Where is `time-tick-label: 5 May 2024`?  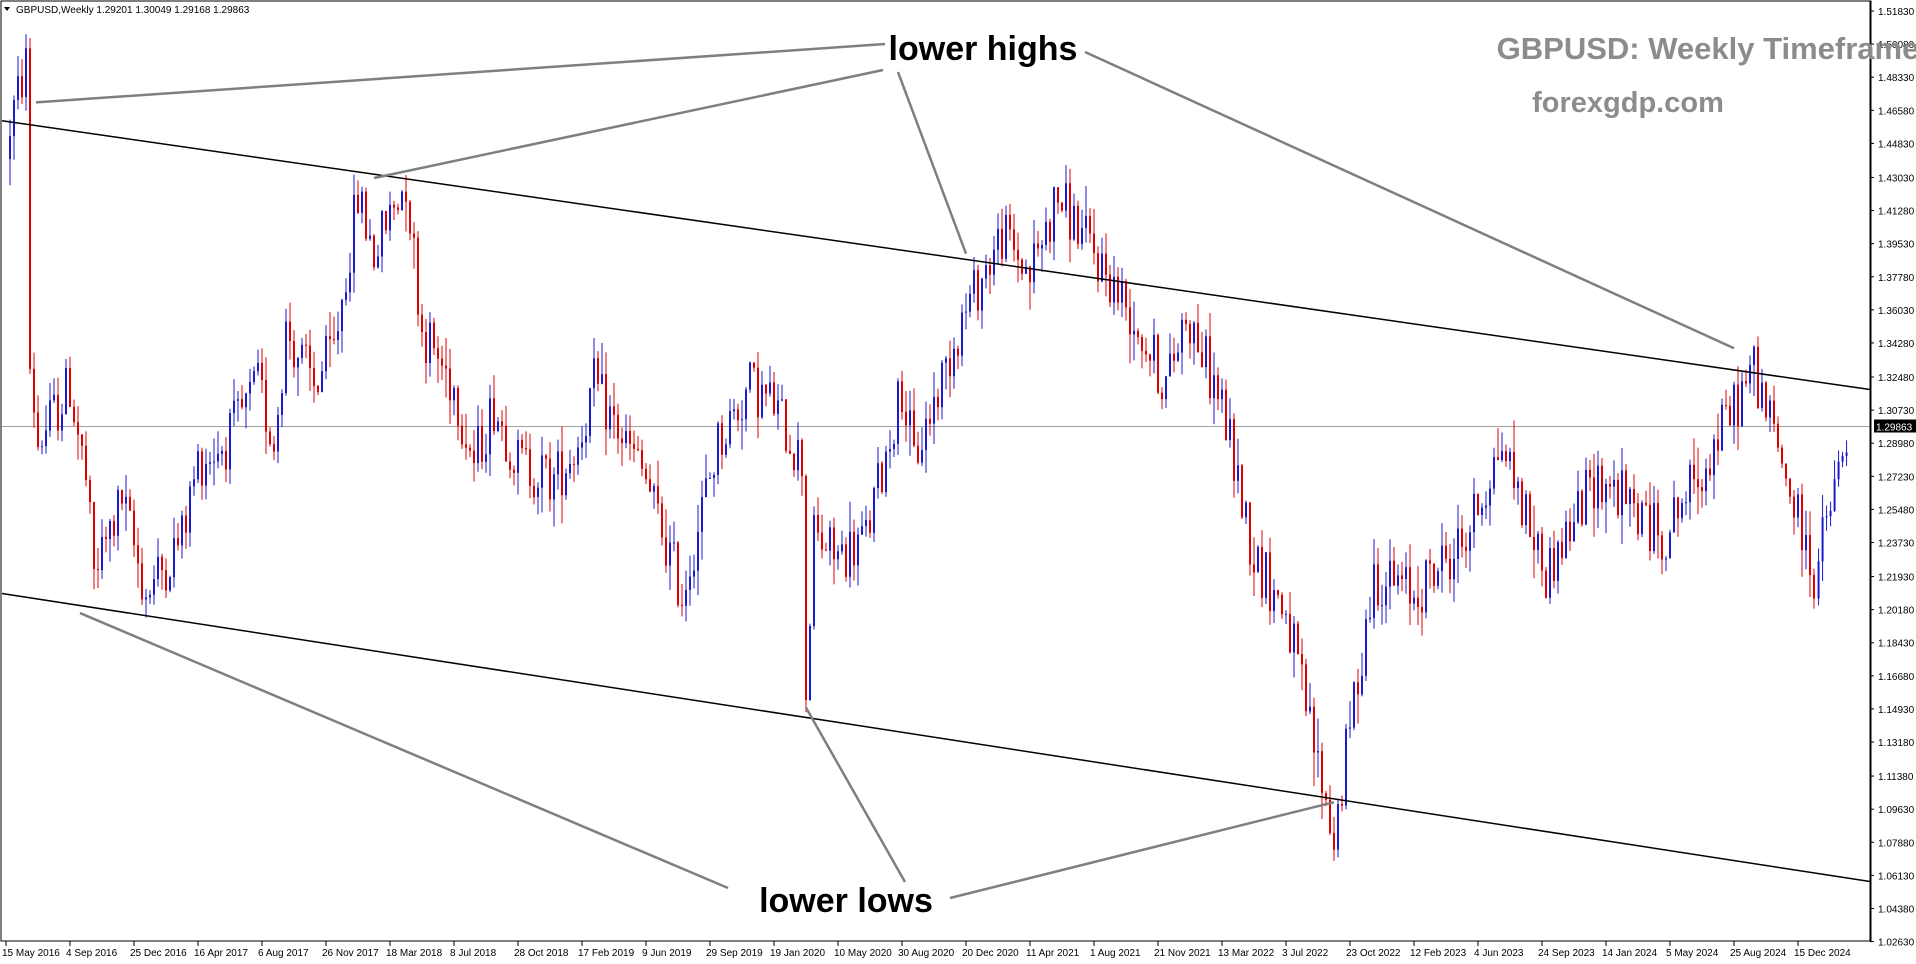
time-tick-label: 5 May 2024 is located at coordinates (1692, 953).